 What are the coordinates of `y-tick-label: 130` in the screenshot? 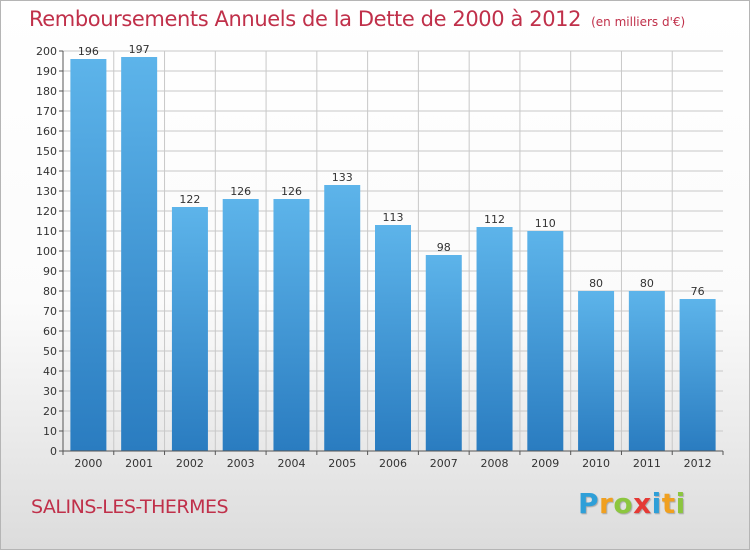 It's located at (46, 191).